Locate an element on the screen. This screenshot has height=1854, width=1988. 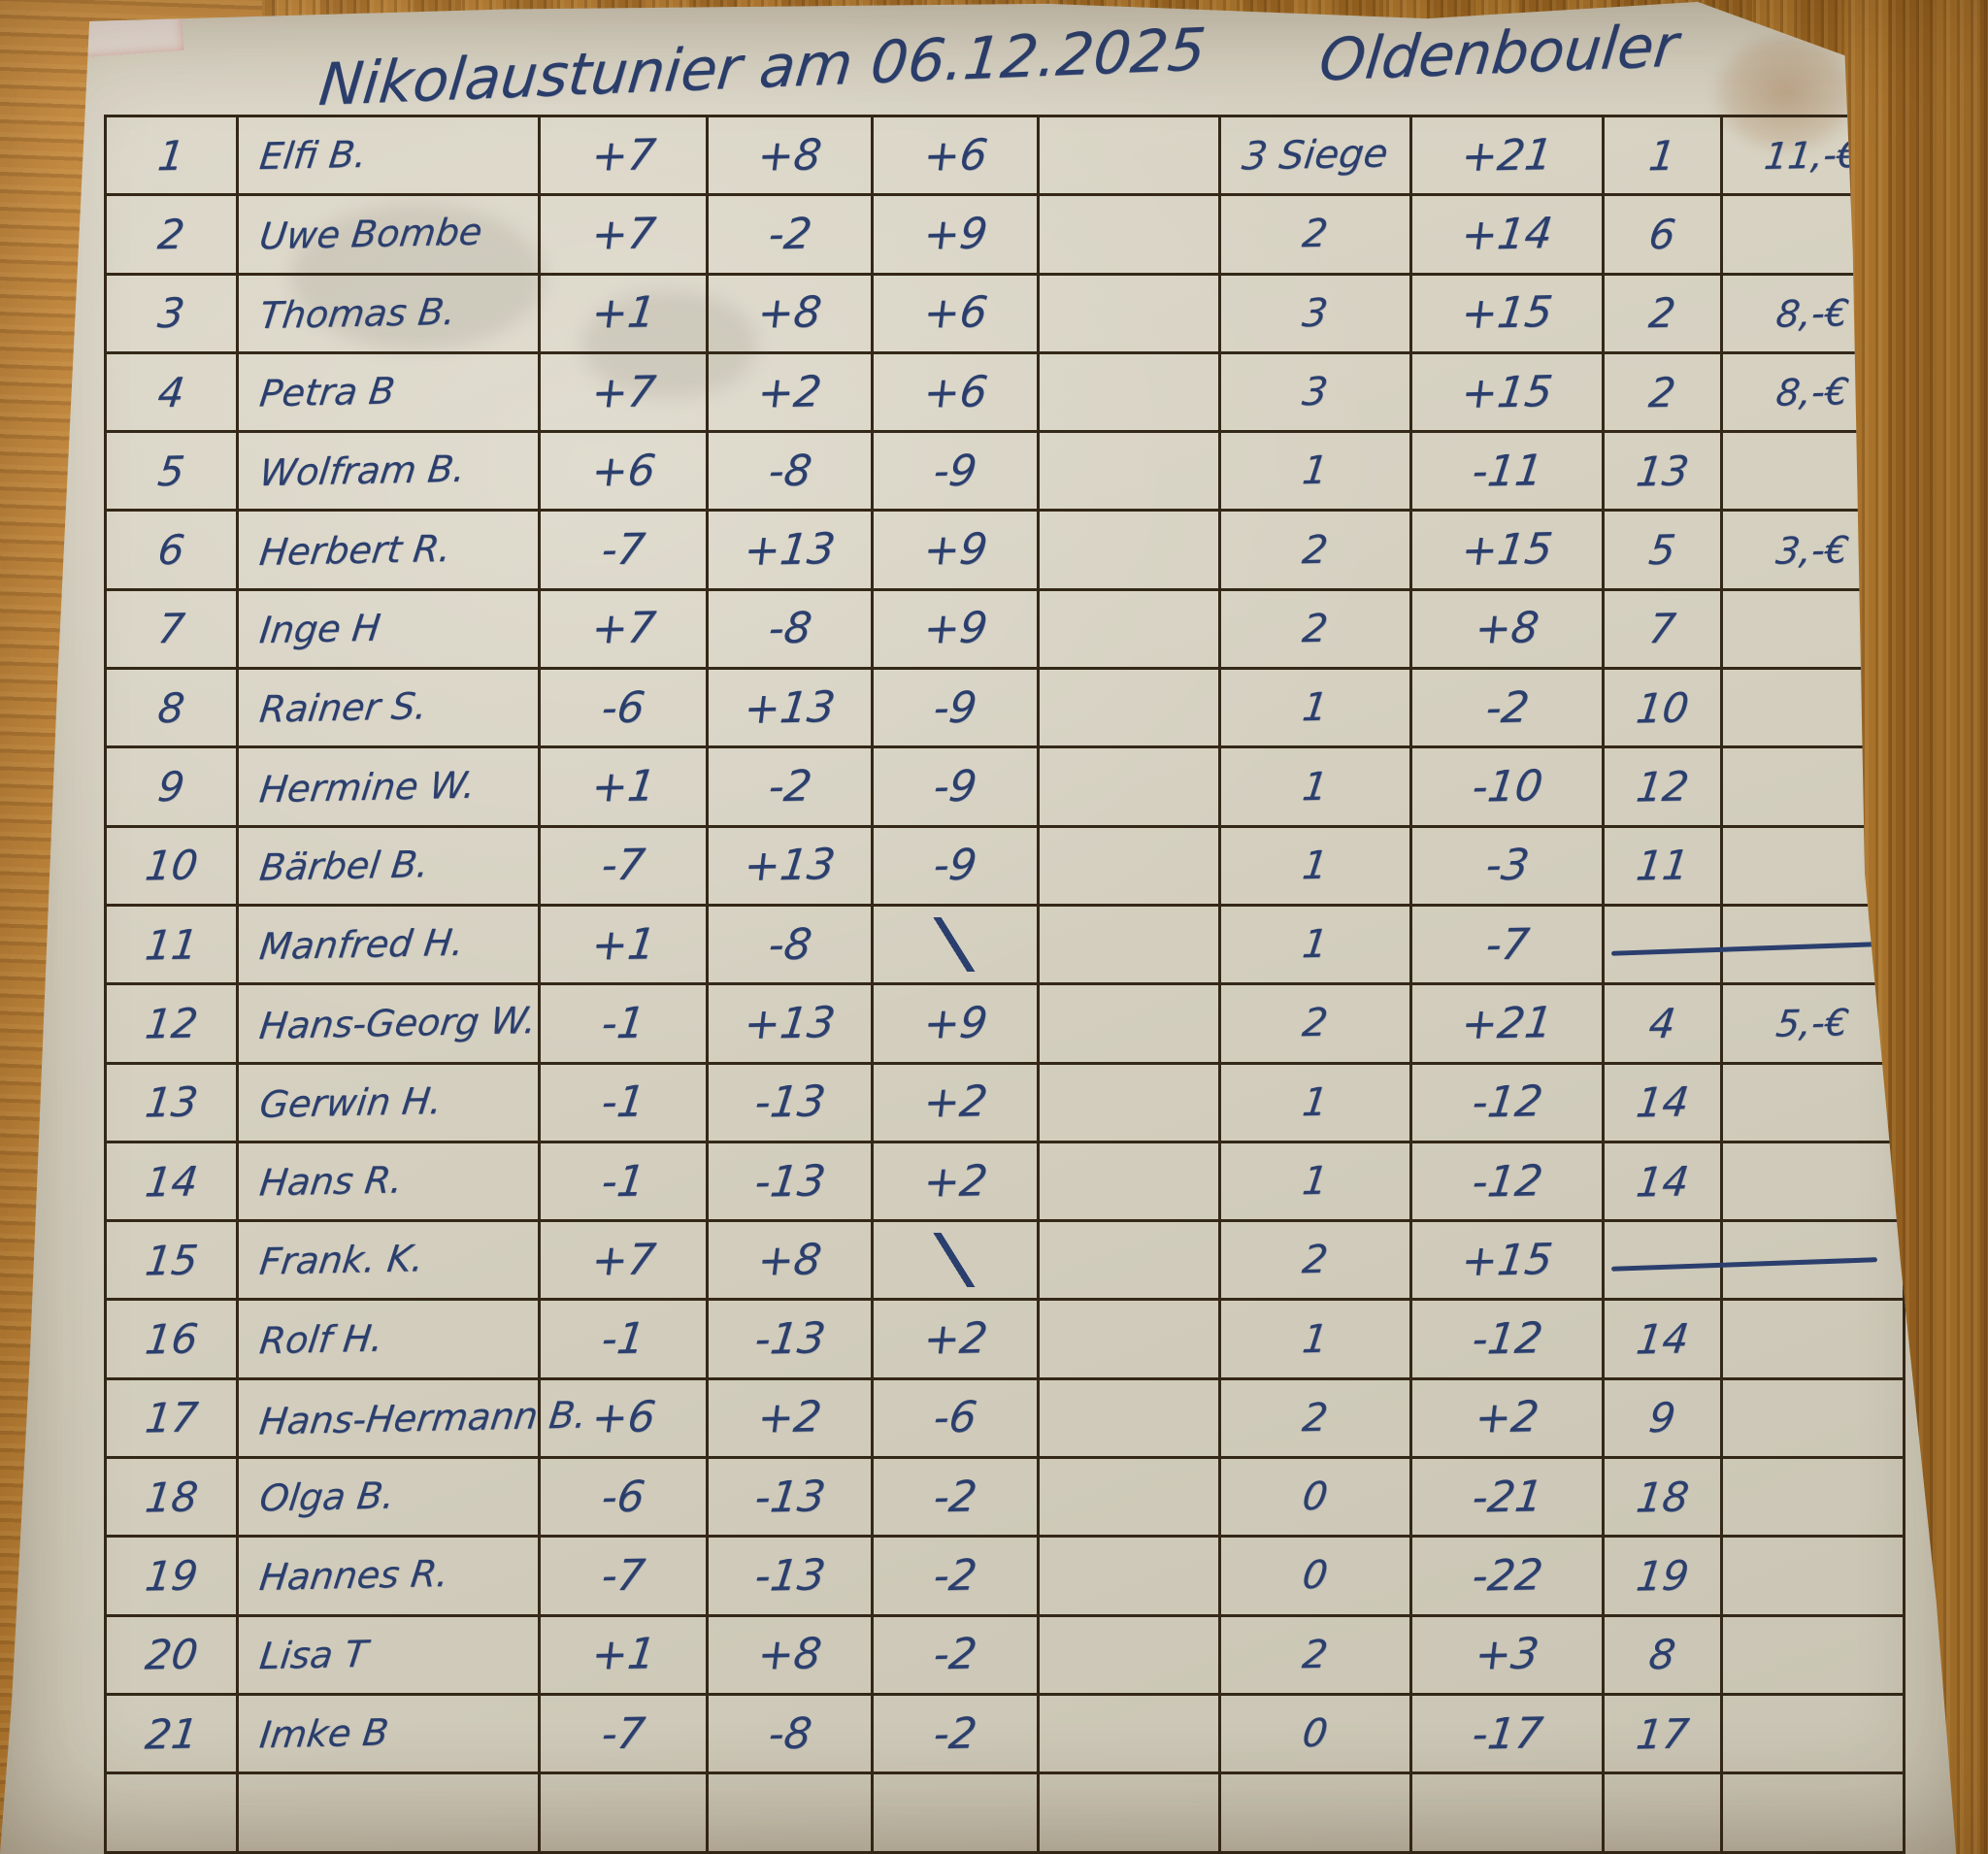
cell-player-name: Imke B is located at coordinates (390, 1735).